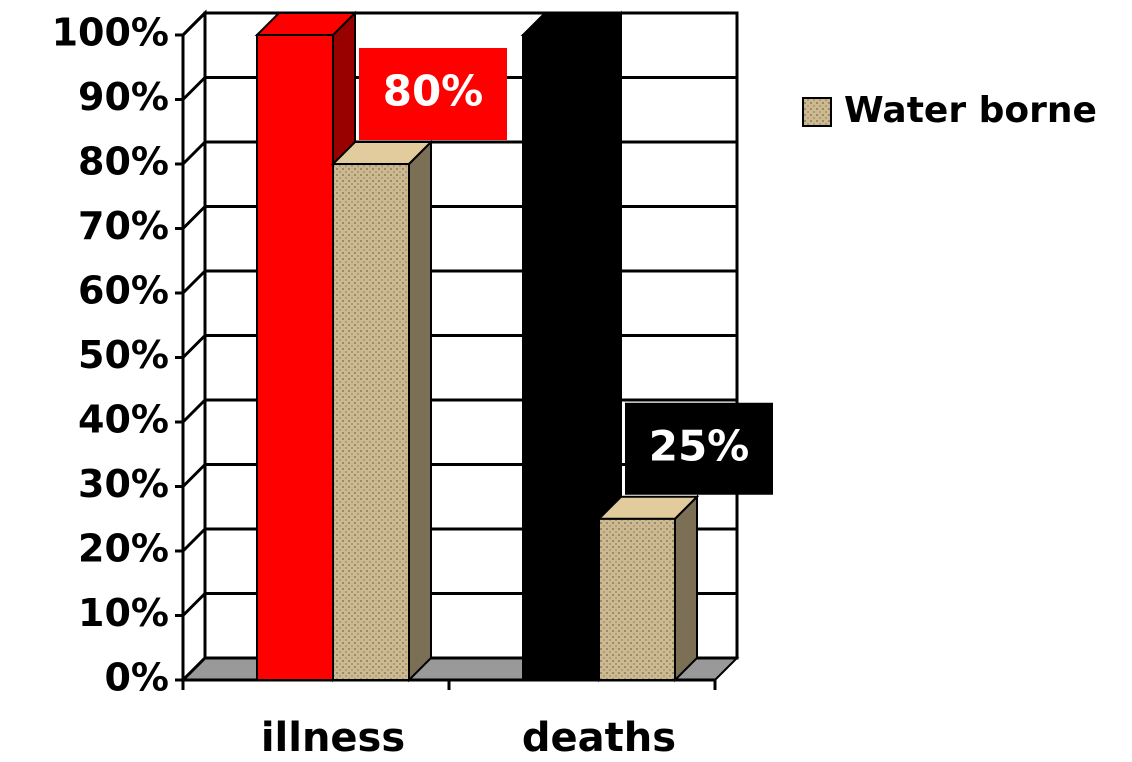 The image size is (1132, 762). Describe the element at coordinates (123, 484) in the screenshot. I see `y-tick-label: 30%` at that location.